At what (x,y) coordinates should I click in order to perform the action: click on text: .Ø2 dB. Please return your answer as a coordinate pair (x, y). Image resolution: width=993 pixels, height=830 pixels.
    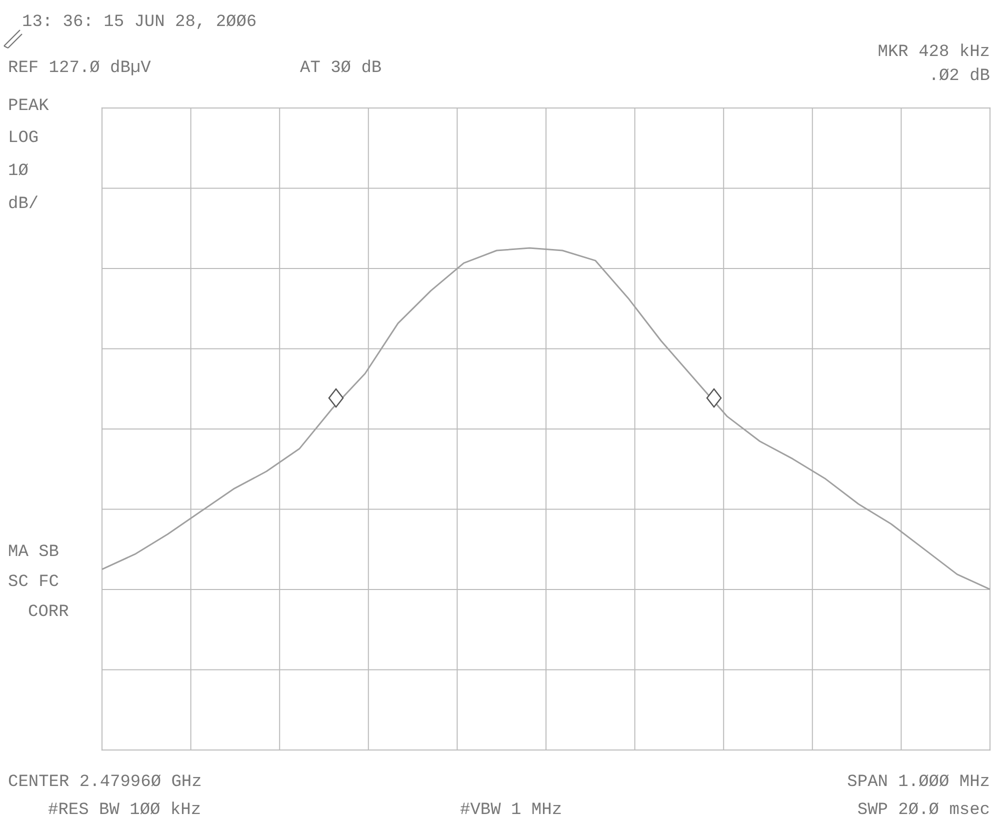
    Looking at the image, I should click on (959, 76).